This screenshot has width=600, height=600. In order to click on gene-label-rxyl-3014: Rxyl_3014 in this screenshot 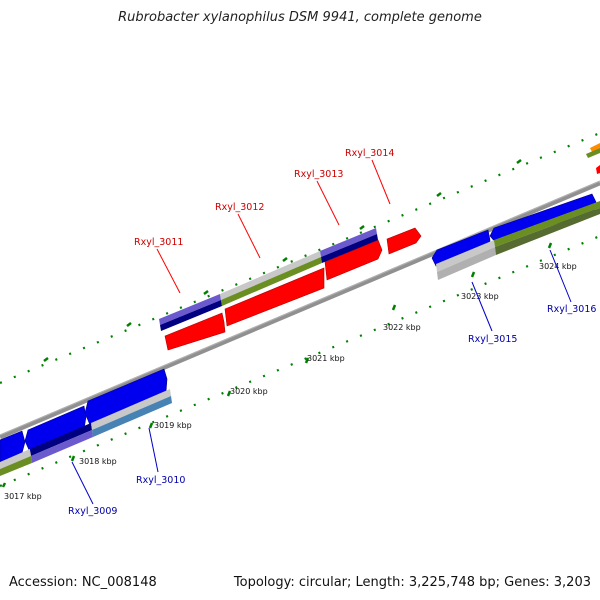, I will do `click(369, 153)`.